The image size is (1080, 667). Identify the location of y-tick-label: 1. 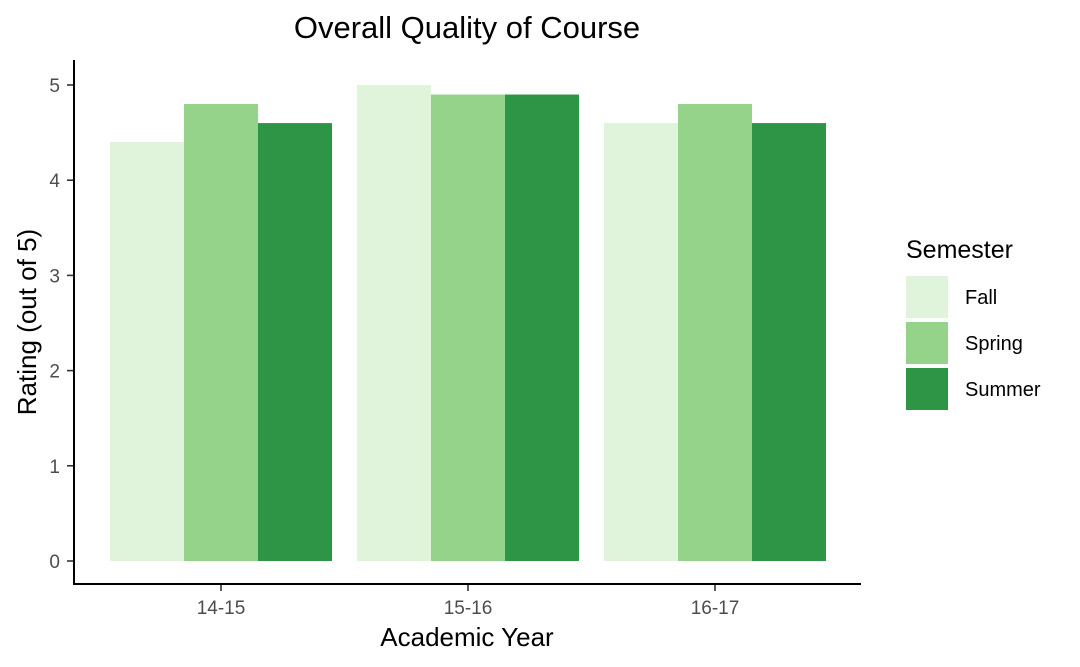
(54, 467).